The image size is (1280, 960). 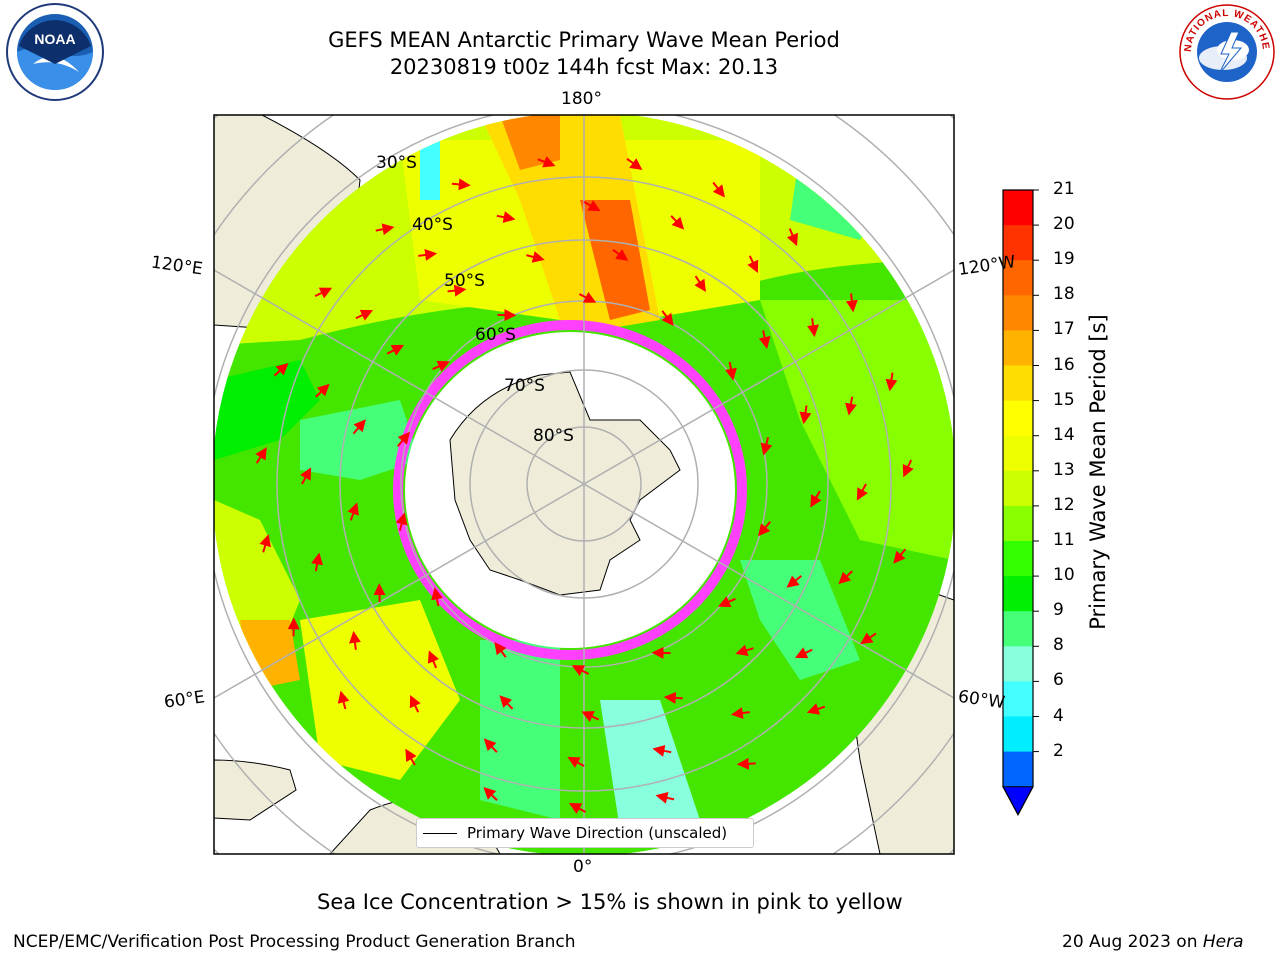 I want to click on map-legend: Primary Wave Direction (unscaled), so click(x=585, y=833).